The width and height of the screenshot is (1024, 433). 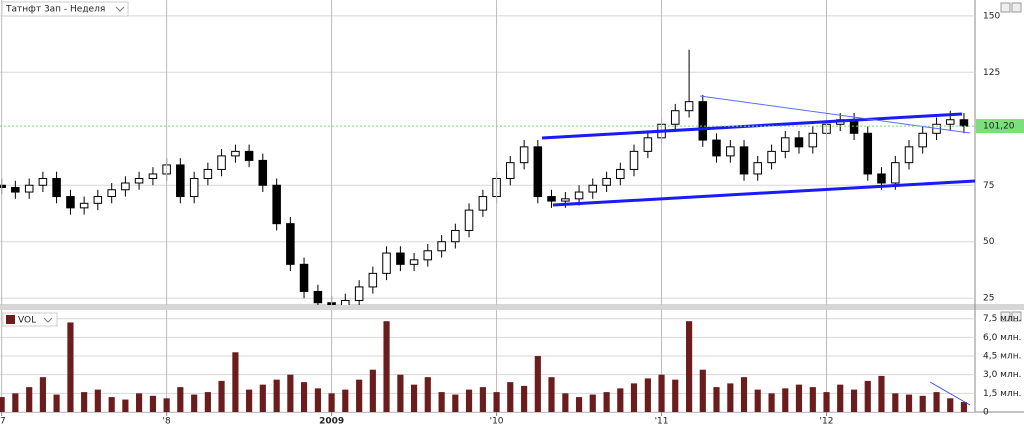 I want to click on x-tick-label: '12, so click(x=827, y=422).